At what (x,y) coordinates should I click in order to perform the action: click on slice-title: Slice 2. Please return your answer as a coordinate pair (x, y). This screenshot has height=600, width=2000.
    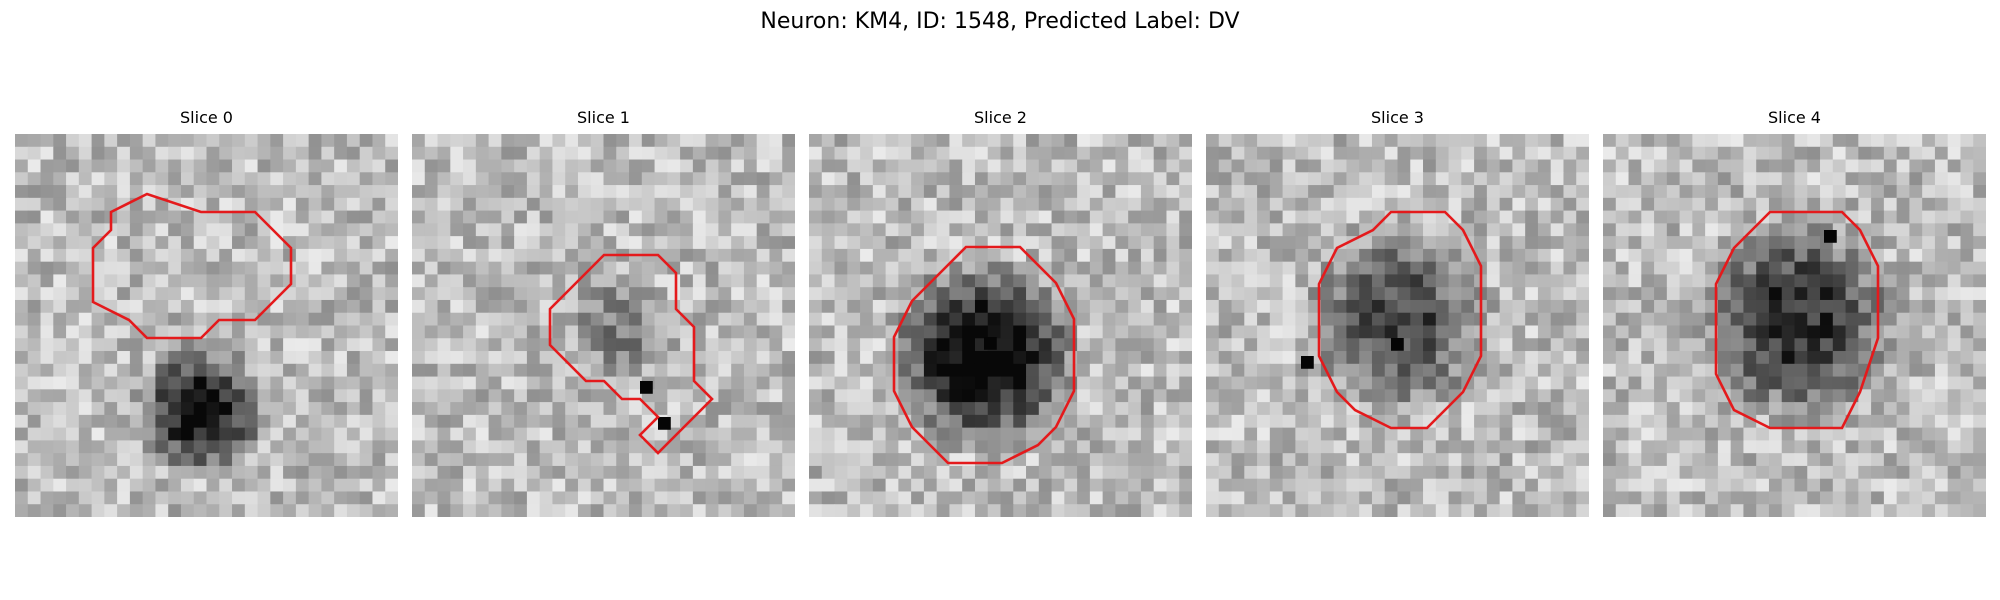
    Looking at the image, I should click on (1000, 117).